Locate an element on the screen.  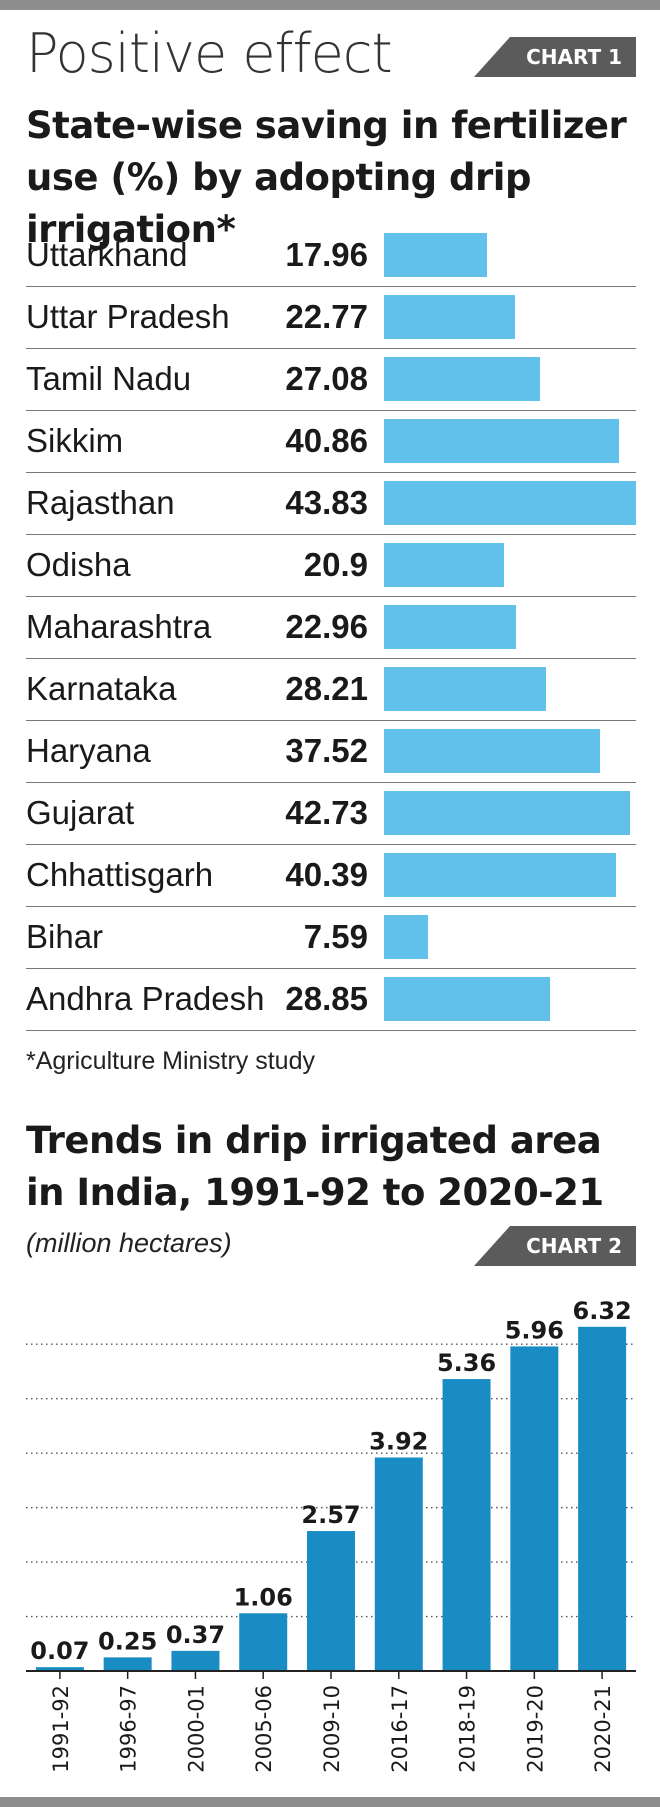
chart1-row: Karnataka 28.21 is located at coordinates (331, 690).